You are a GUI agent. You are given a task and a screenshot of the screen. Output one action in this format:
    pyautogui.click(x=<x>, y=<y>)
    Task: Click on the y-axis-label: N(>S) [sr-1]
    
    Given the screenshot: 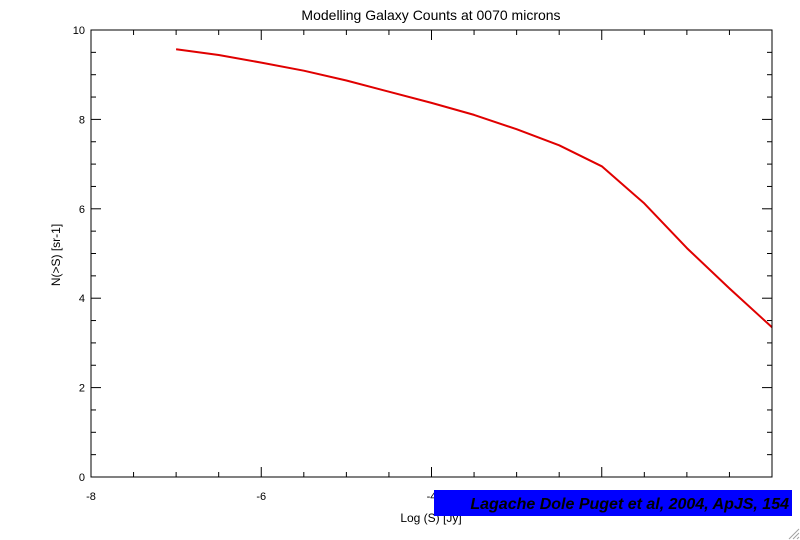 What is the action you would take?
    pyautogui.click(x=56, y=255)
    